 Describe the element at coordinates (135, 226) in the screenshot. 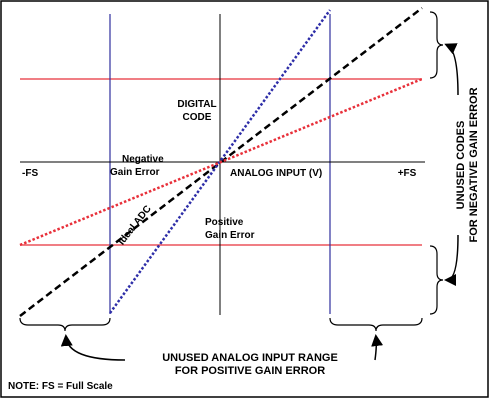

I see `label: Ideal ADC` at that location.